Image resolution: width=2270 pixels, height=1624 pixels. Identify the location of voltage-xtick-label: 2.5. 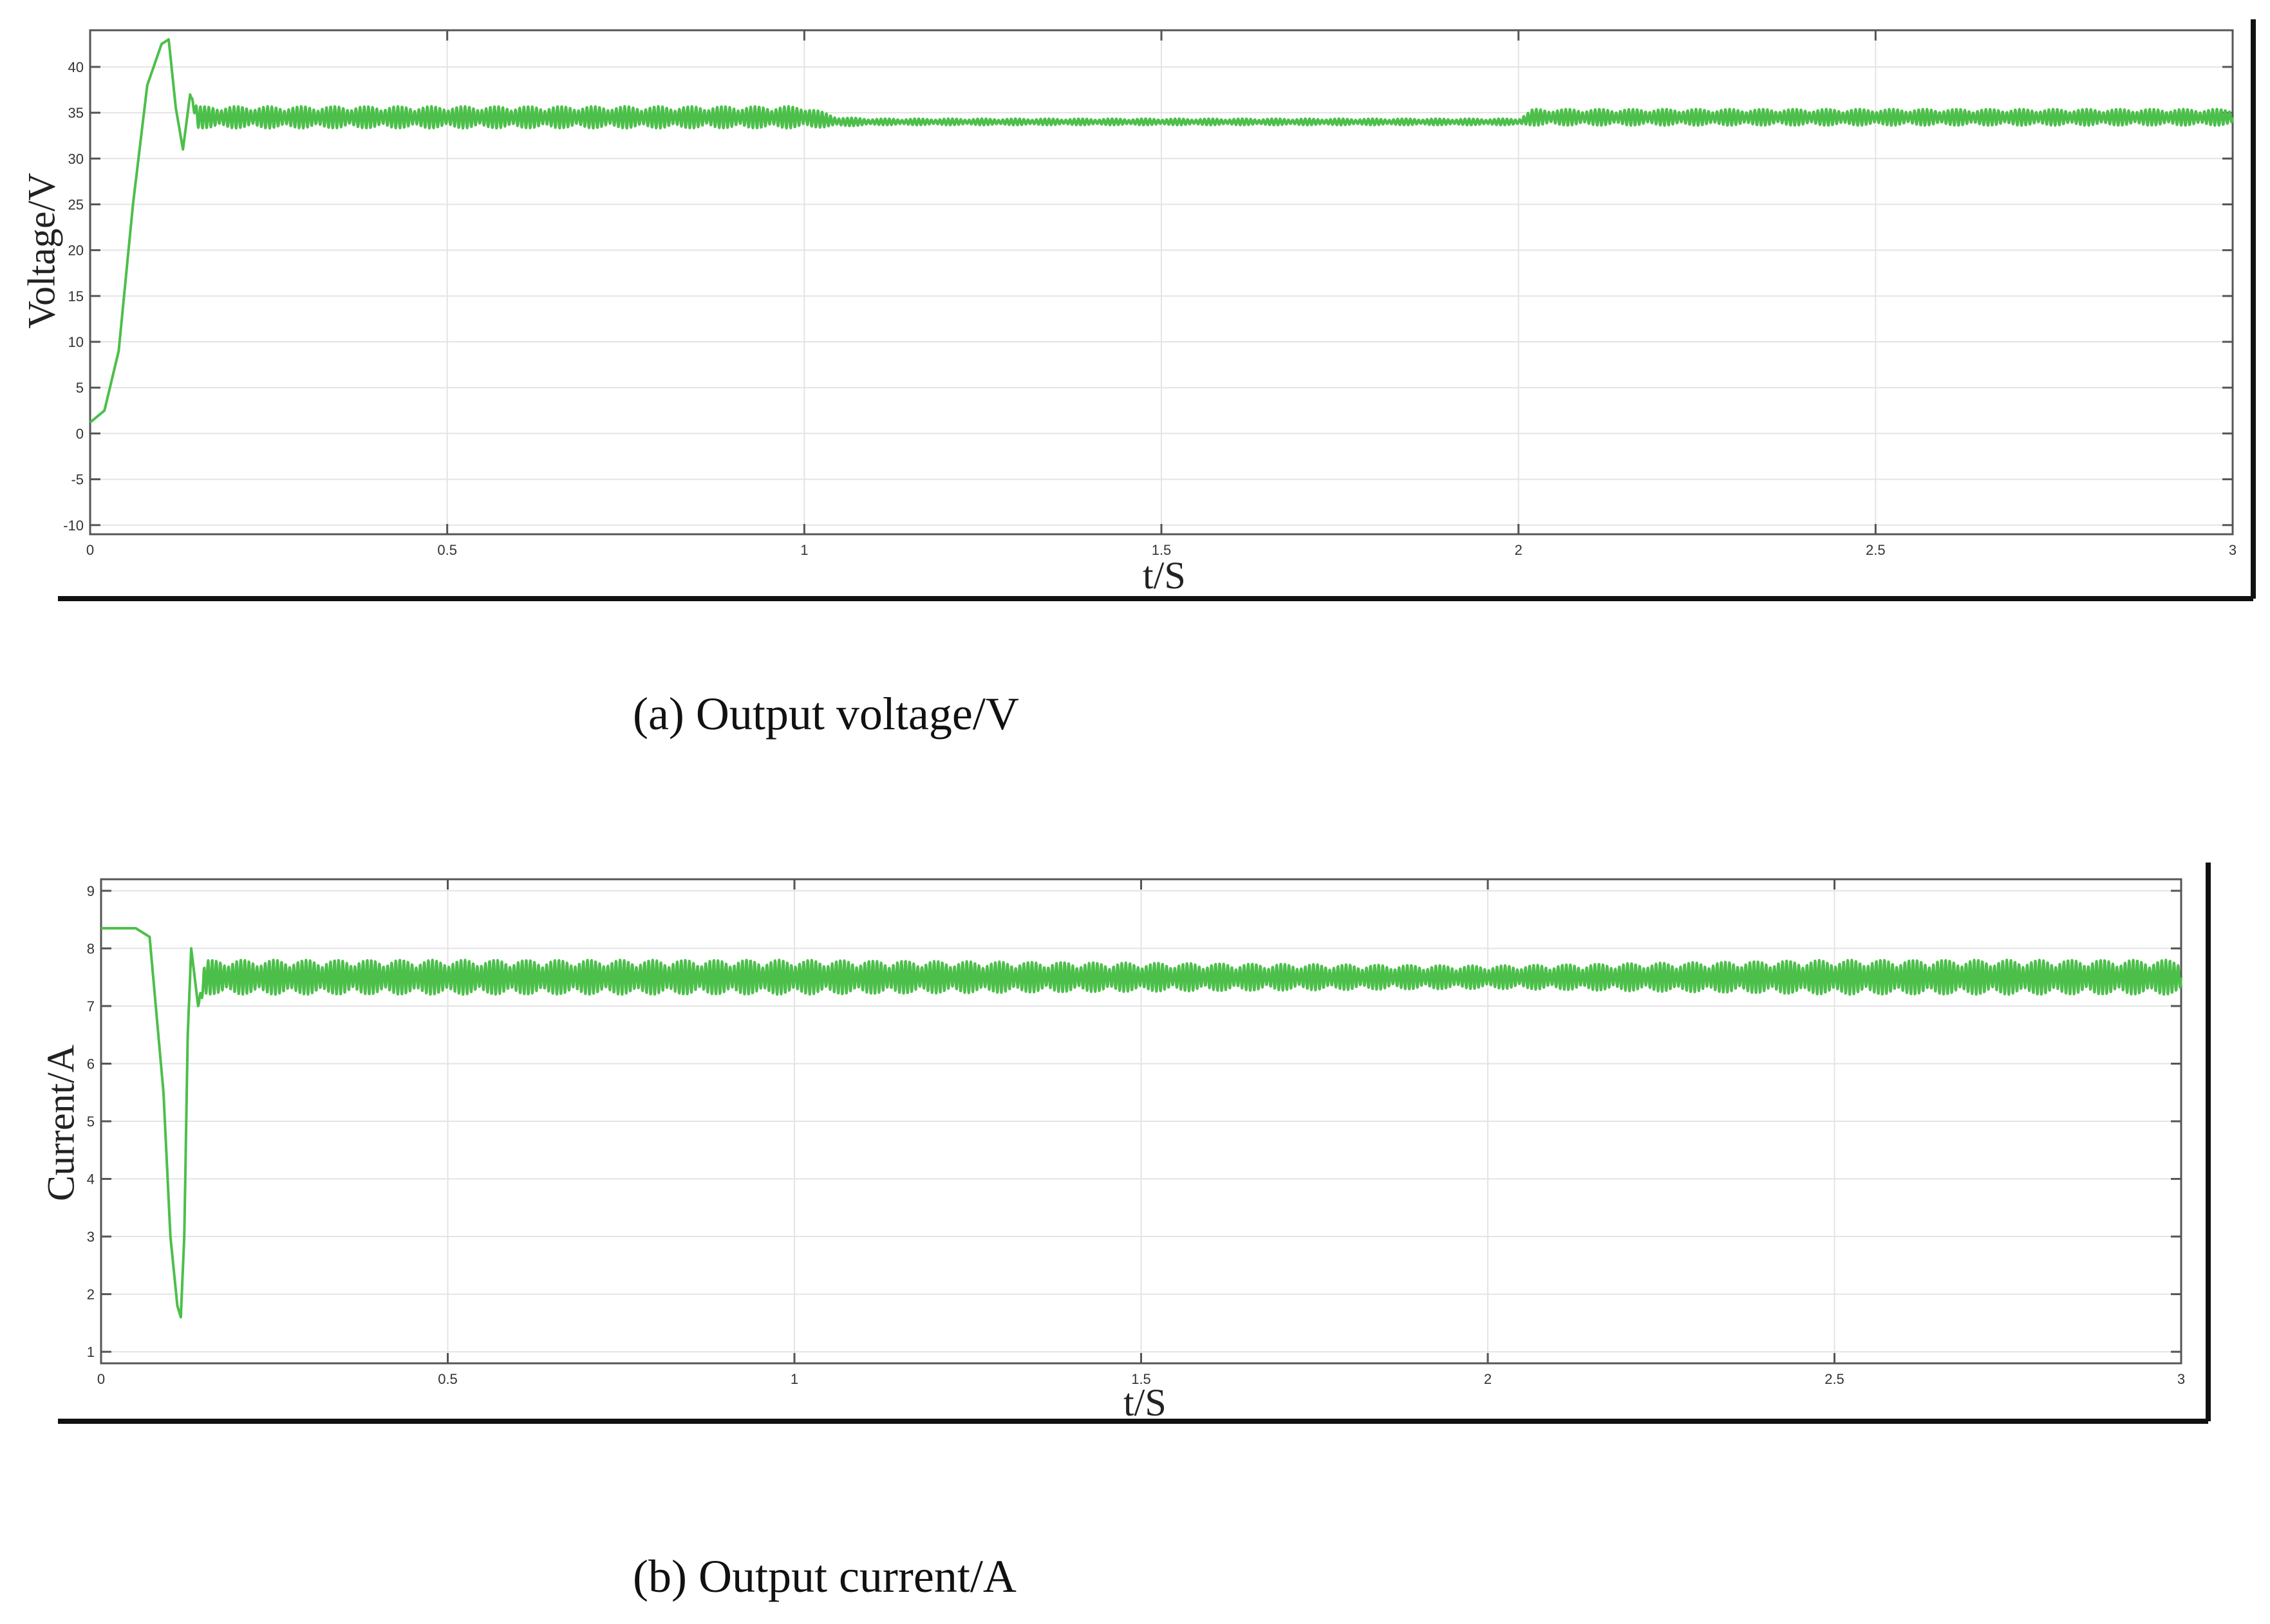
(1876, 550).